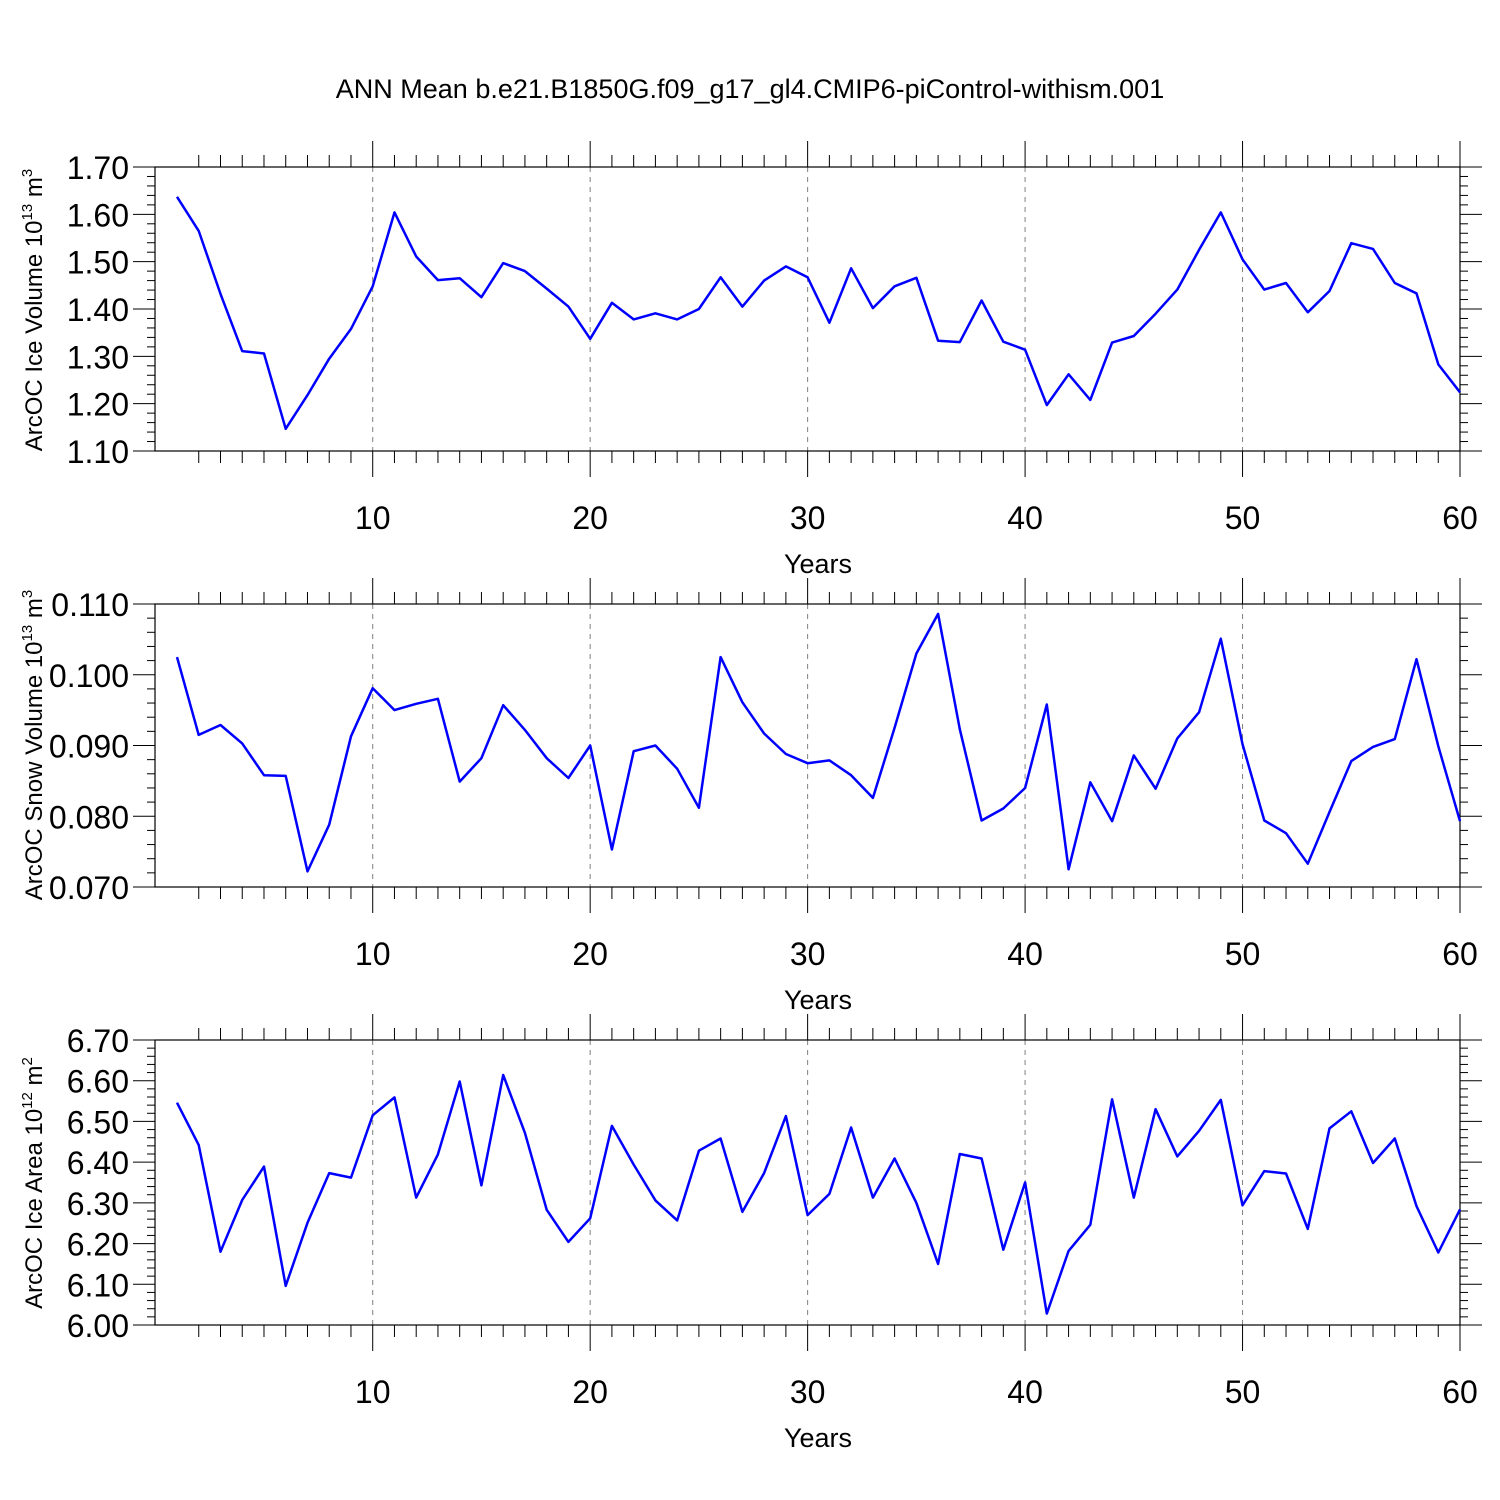 The width and height of the screenshot is (1500, 1500). Describe the element at coordinates (98, 310) in the screenshot. I see `y-tick-label: 1.40` at that location.